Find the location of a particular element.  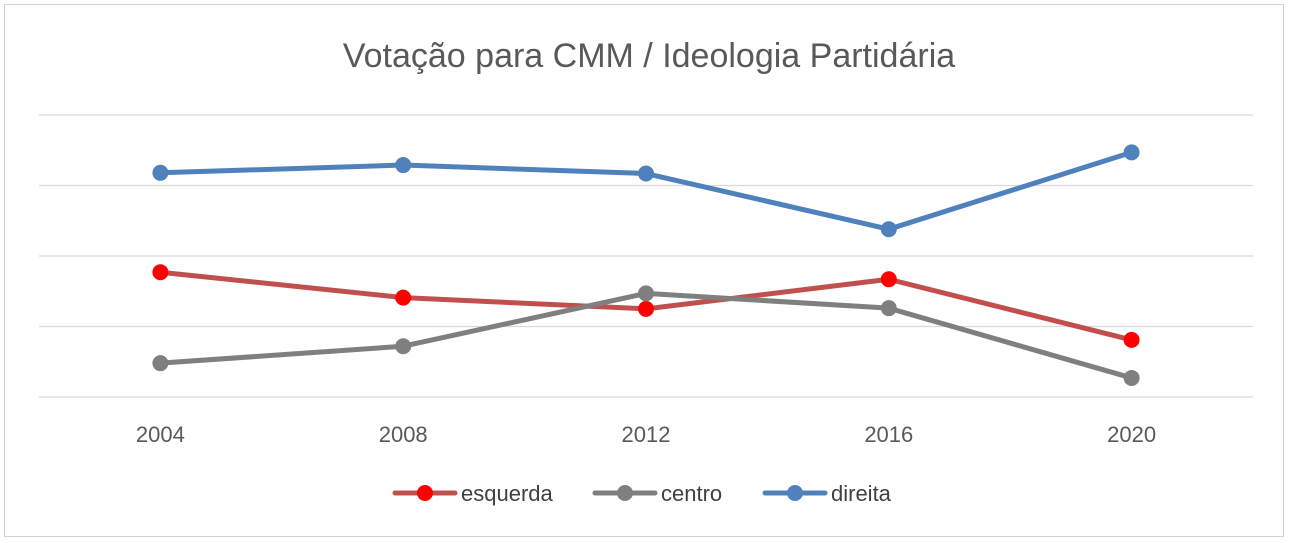

data-point-esquerda-2008 is located at coordinates (403, 297).